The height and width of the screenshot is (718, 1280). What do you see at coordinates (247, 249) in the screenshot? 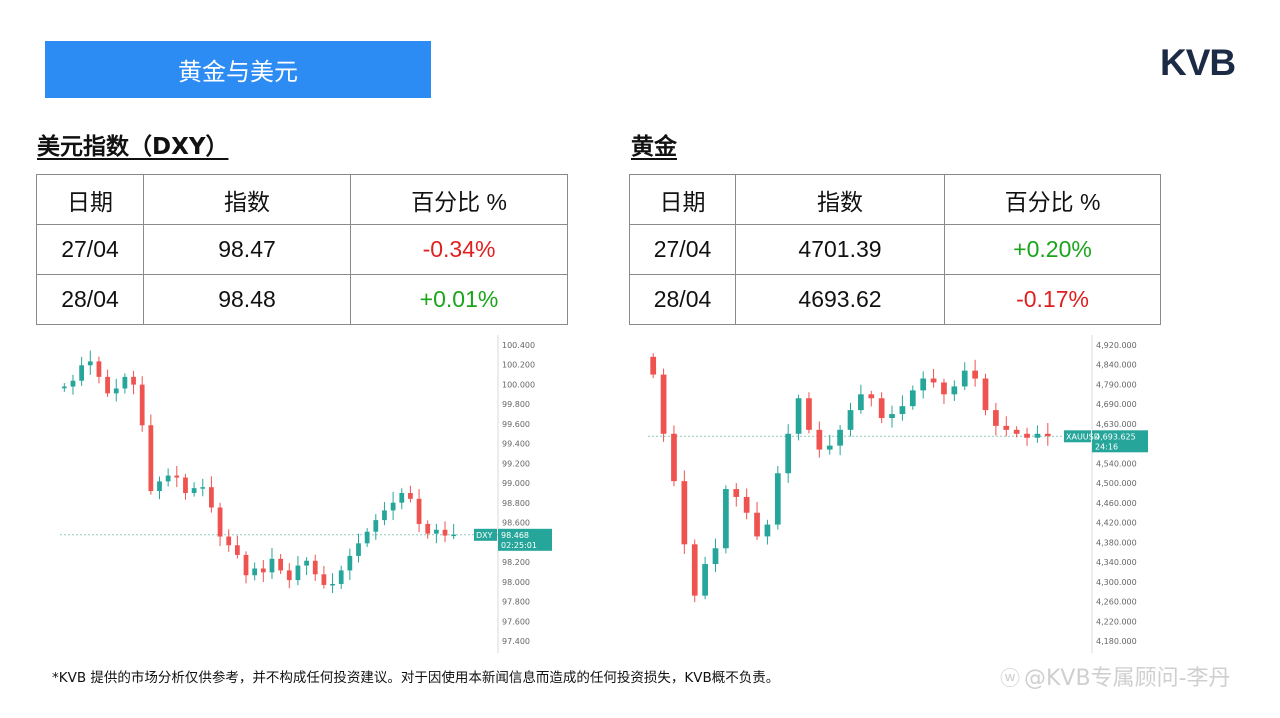
I see `row-index: 98.47` at bounding box center [247, 249].